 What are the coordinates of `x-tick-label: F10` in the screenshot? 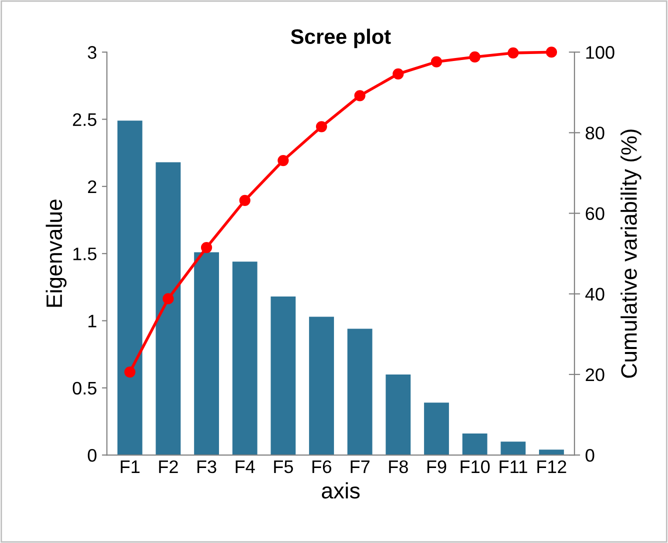 It's located at (475, 467).